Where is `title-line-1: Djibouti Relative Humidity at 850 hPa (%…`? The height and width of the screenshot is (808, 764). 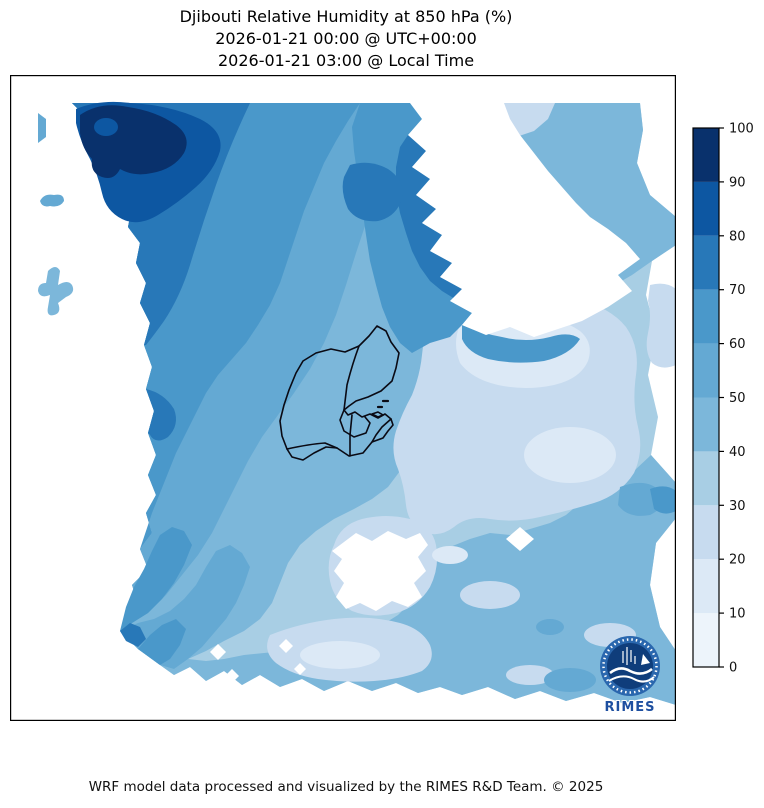 title-line-1: Djibouti Relative Humidity at 850 hPa (%… is located at coordinates (346, 16).